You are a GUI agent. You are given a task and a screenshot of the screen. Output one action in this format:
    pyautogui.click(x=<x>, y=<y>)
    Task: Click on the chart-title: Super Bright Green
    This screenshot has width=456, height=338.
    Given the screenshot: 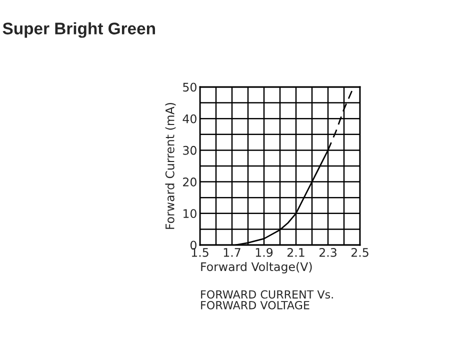 What is the action you would take?
    pyautogui.click(x=78, y=30)
    